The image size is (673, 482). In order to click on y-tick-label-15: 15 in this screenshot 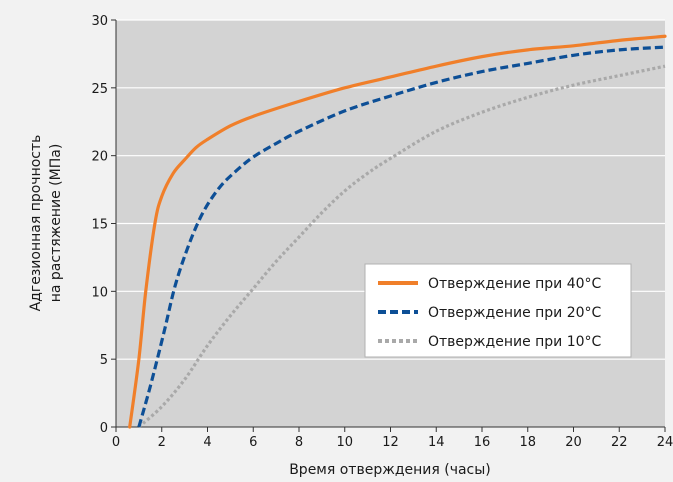, I will do `click(99, 225)`.